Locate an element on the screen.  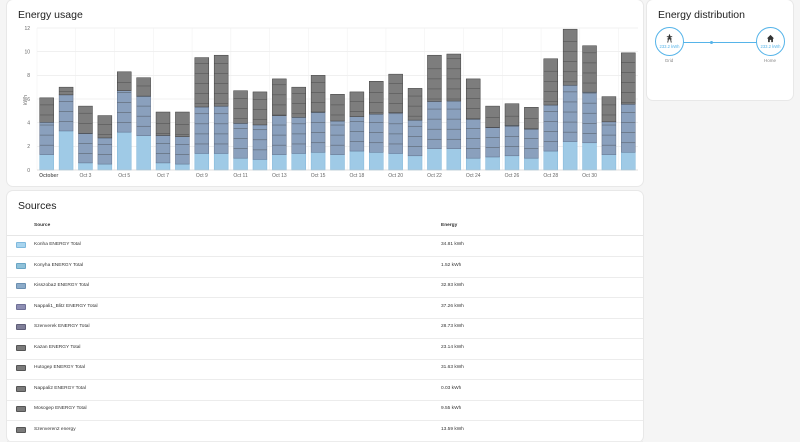
x-tick-label: Oct 24 is located at coordinates (473, 176).